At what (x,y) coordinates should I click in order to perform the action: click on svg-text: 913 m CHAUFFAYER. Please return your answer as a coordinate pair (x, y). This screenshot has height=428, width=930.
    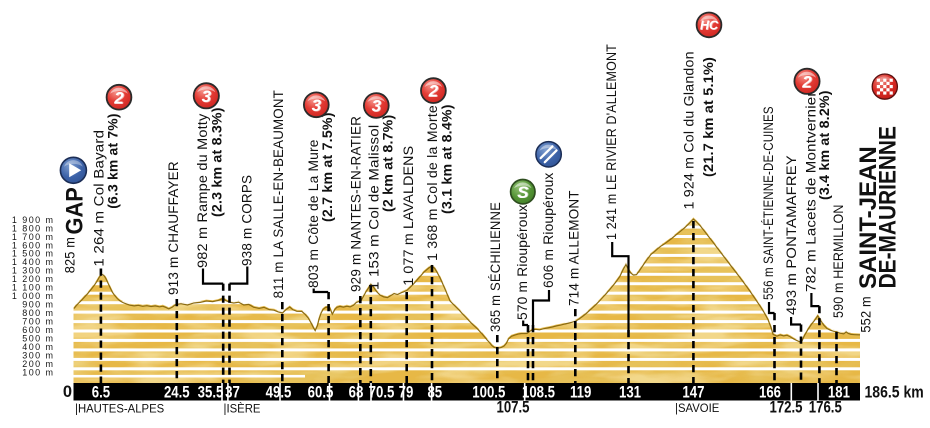
    Looking at the image, I should click on (173, 228).